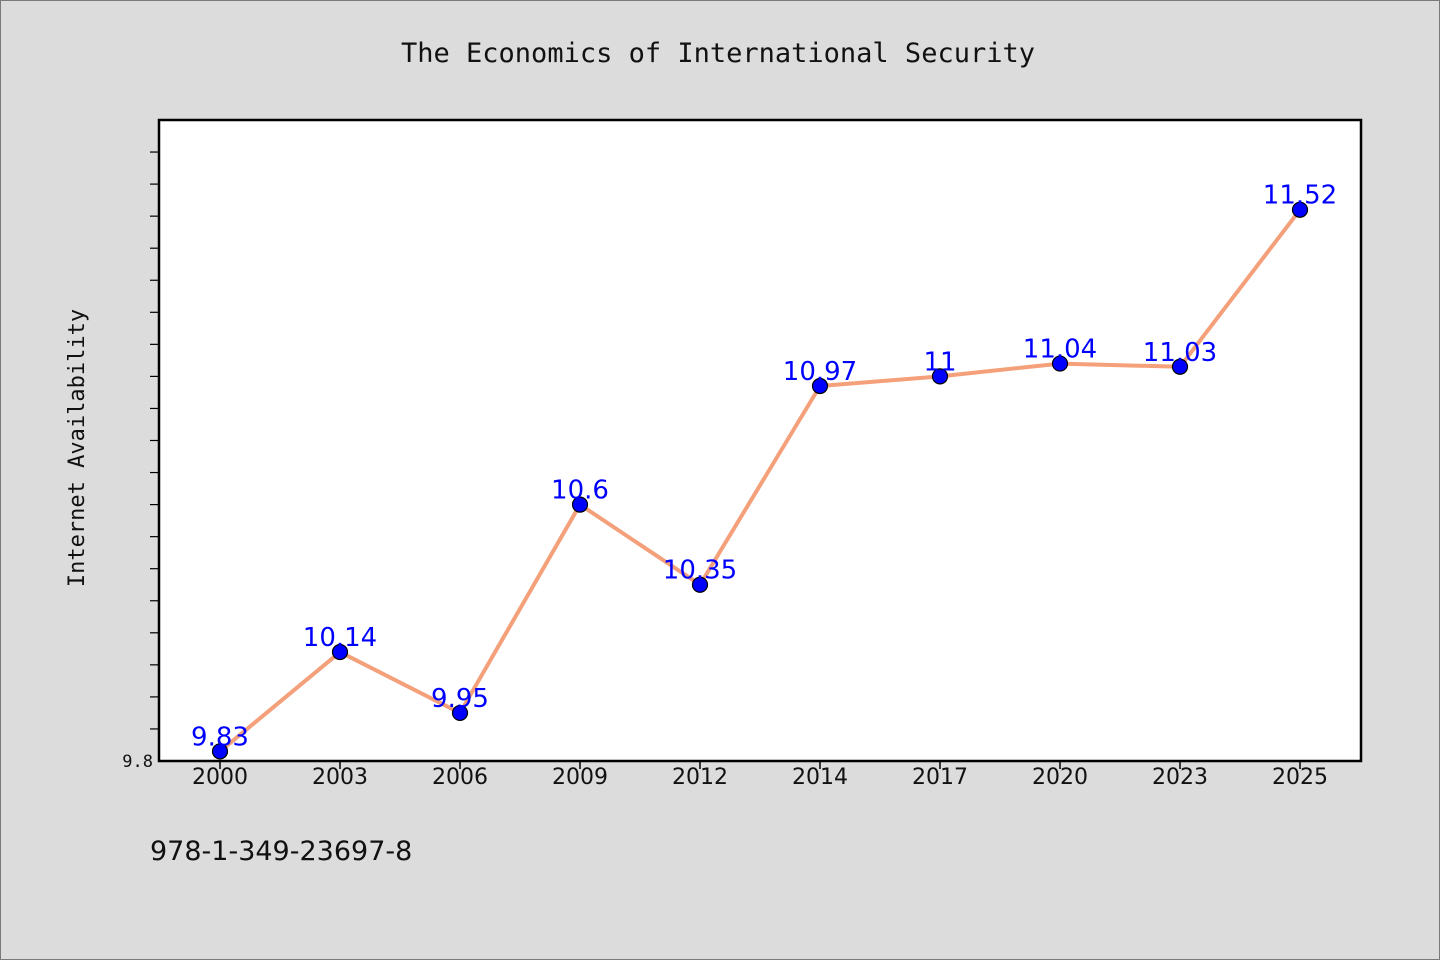 Image resolution: width=1440 pixels, height=960 pixels. Describe the element at coordinates (718, 53) in the screenshot. I see `chart-title: The Economics of International Security` at that location.